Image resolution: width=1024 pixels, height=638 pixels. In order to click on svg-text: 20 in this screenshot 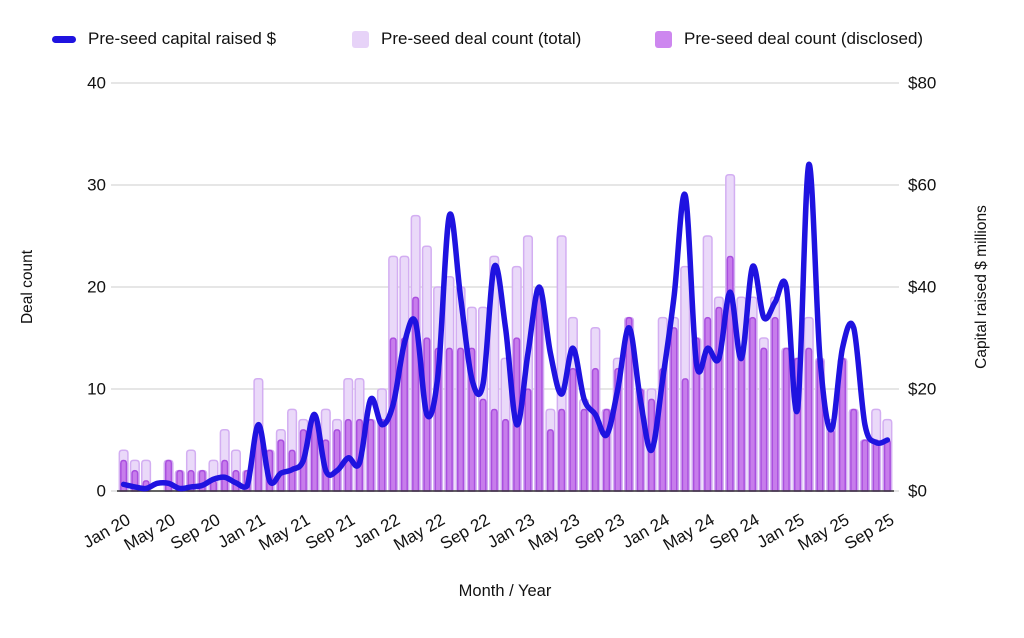, I will do `click(96, 287)`.